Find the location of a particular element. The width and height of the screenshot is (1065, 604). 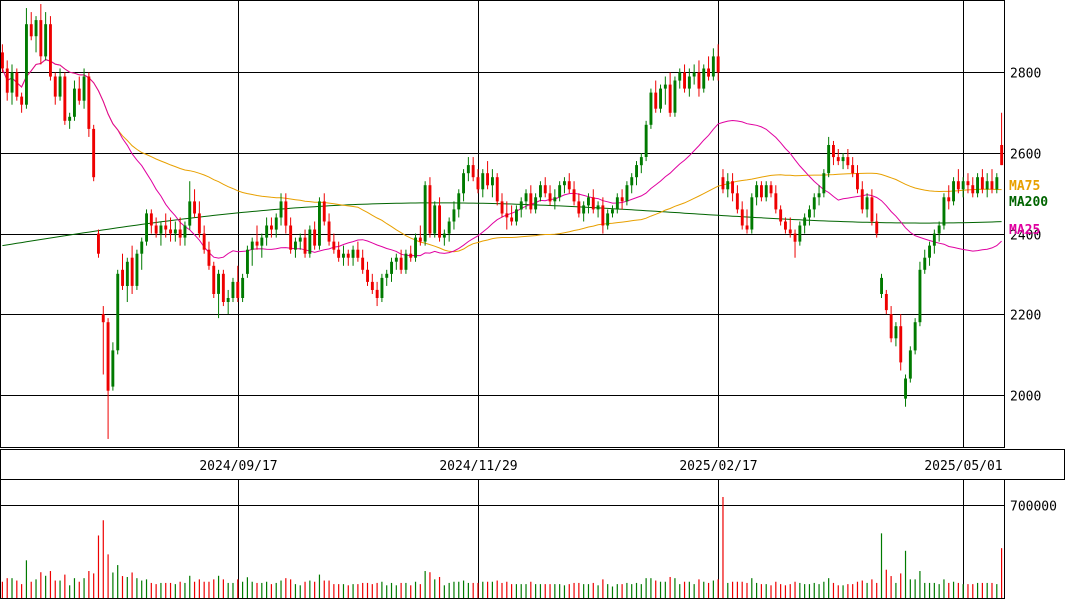

price-tick-label: 2800 is located at coordinates (1025, 74).